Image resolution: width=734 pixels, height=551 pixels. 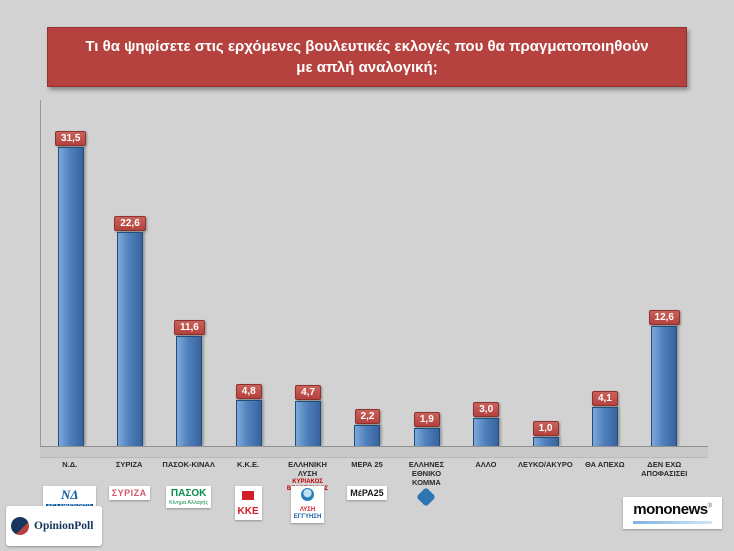 I want to click on value-label: 1,0, so click(x=545, y=428).